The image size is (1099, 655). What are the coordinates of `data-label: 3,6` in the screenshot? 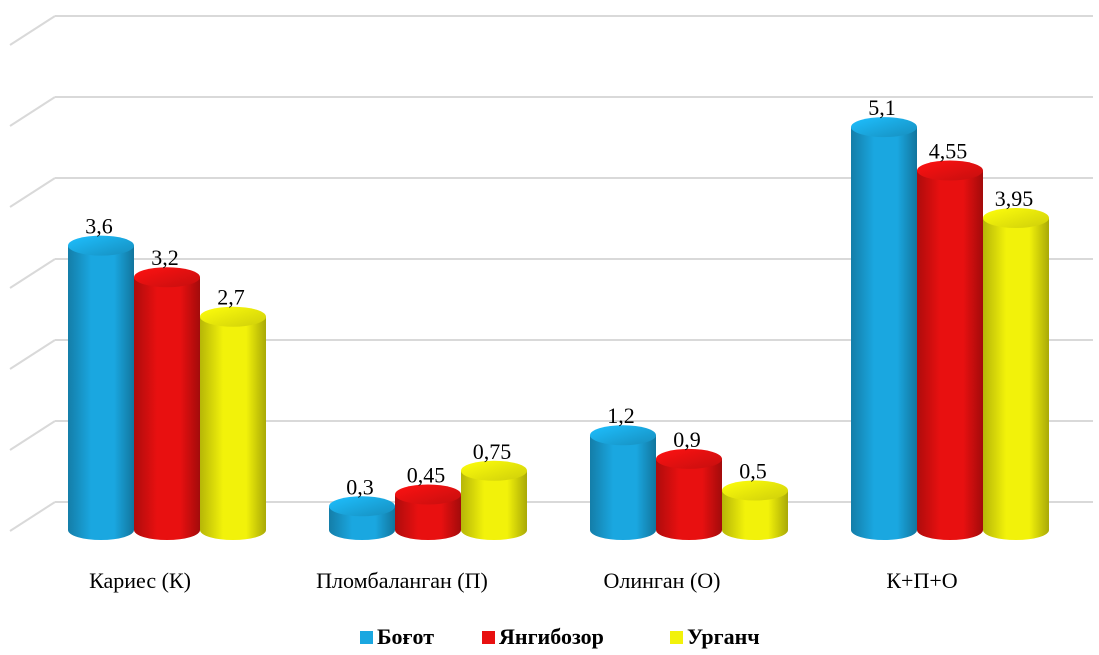 It's located at (99, 226).